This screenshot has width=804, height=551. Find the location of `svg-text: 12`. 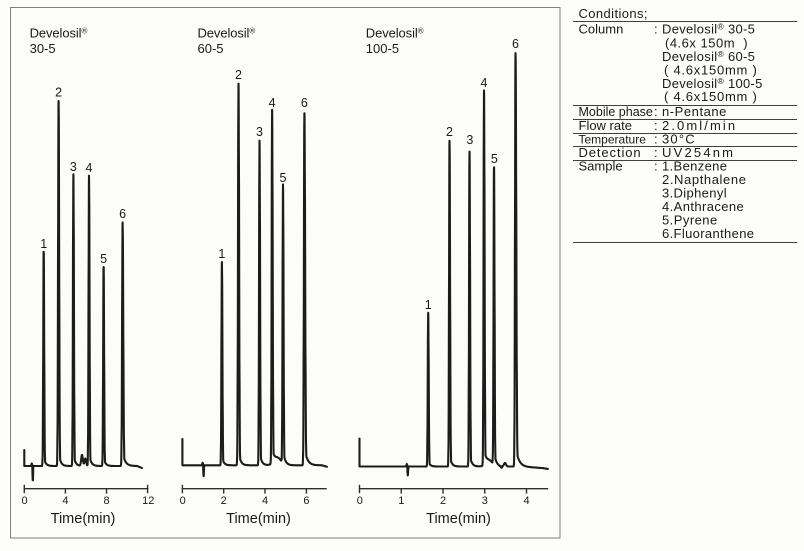

svg-text: 12 is located at coordinates (148, 501).